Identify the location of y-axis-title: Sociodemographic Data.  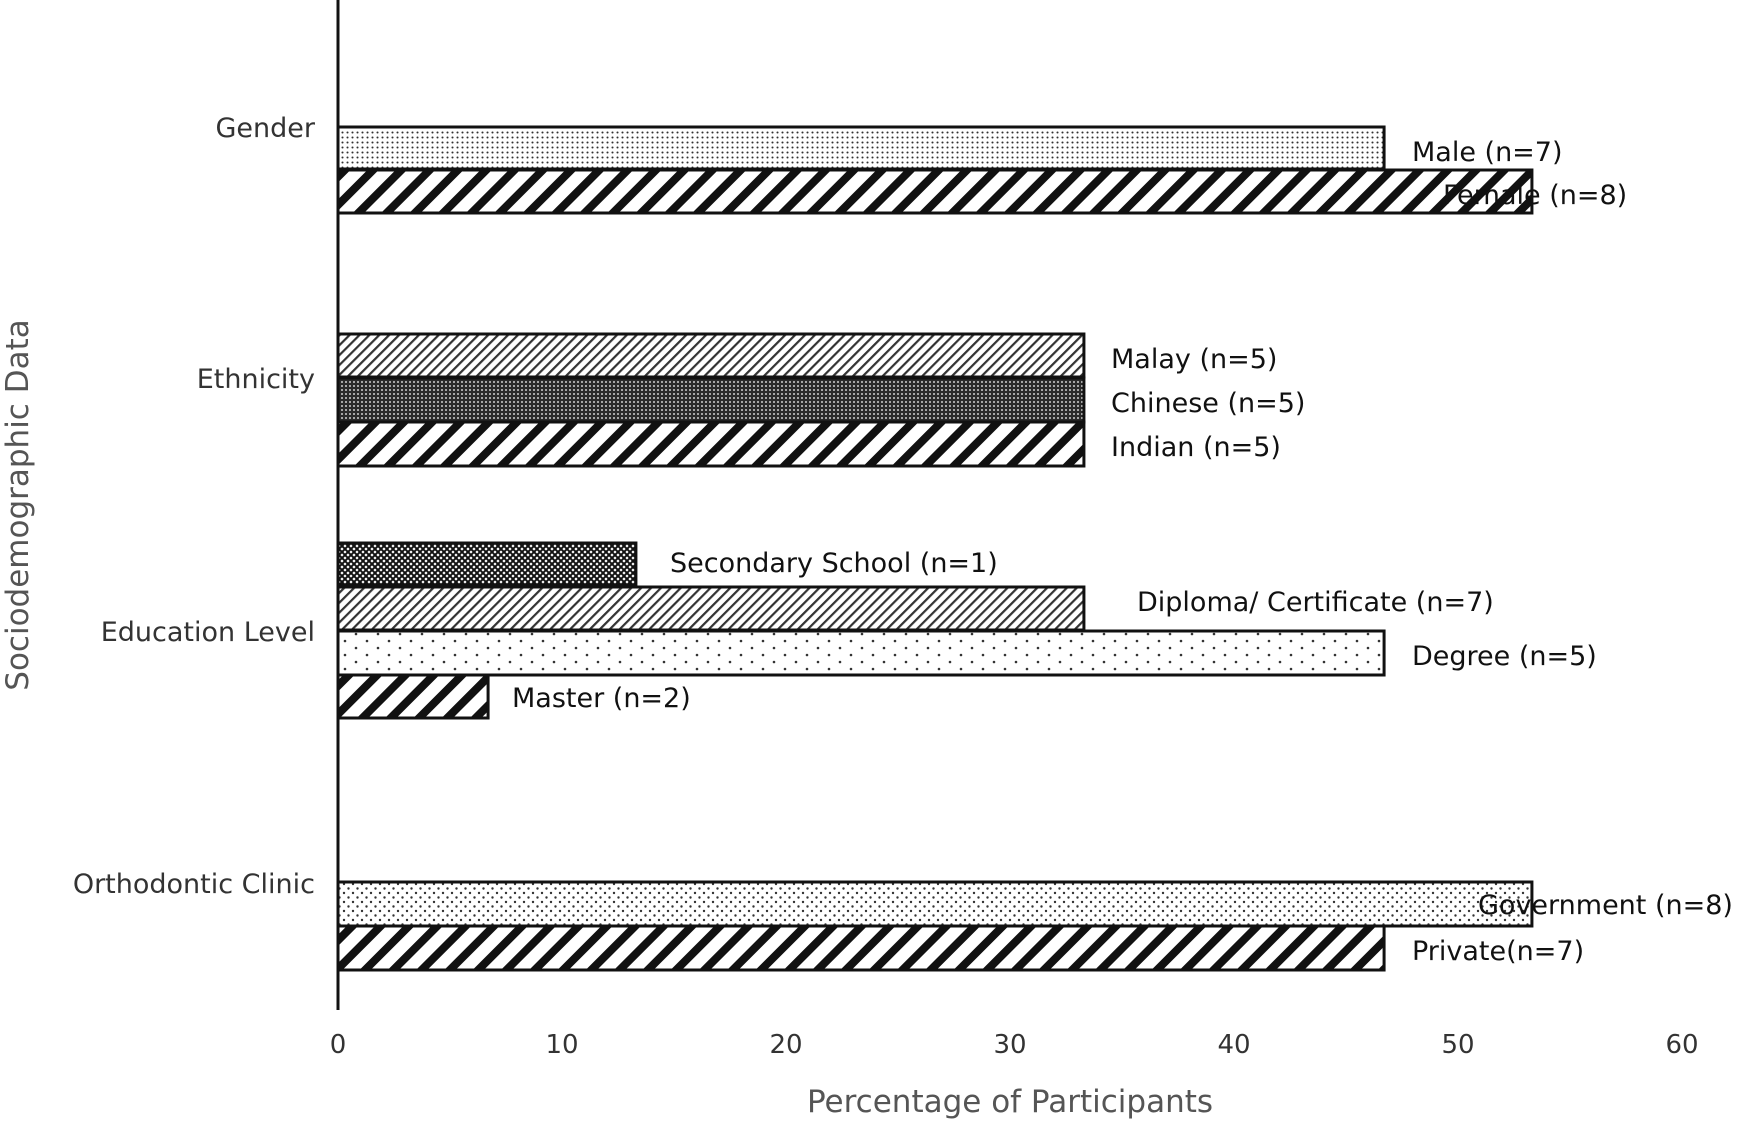
(18, 504).